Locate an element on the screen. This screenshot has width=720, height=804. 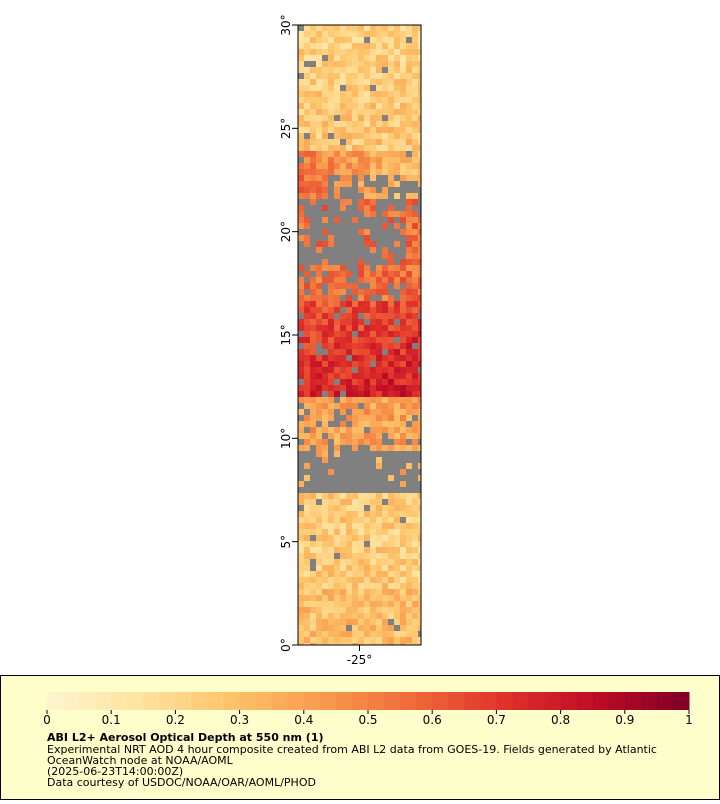
y-tick-label: 20° is located at coordinates (286, 231).